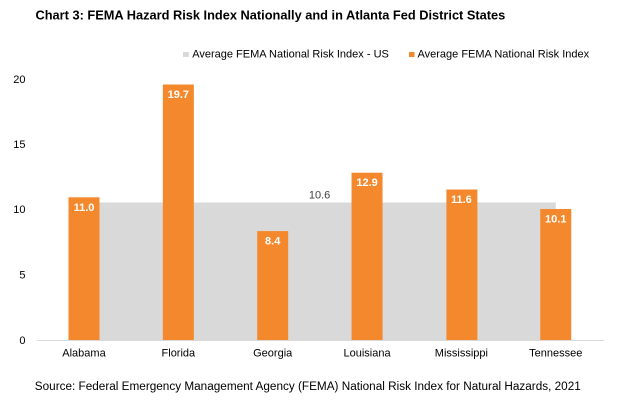 The image size is (620, 411). What do you see at coordinates (273, 242) in the screenshot?
I see `svg-text: 8.4` at bounding box center [273, 242].